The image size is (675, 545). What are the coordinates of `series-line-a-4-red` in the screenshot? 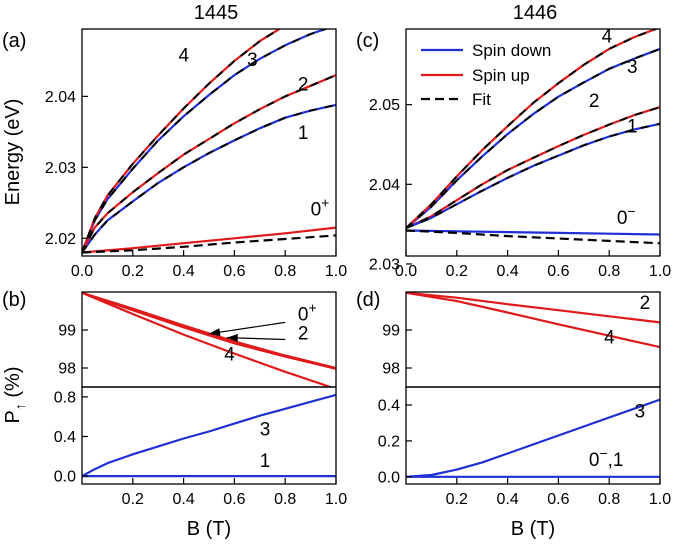 It's located at (209, 240).